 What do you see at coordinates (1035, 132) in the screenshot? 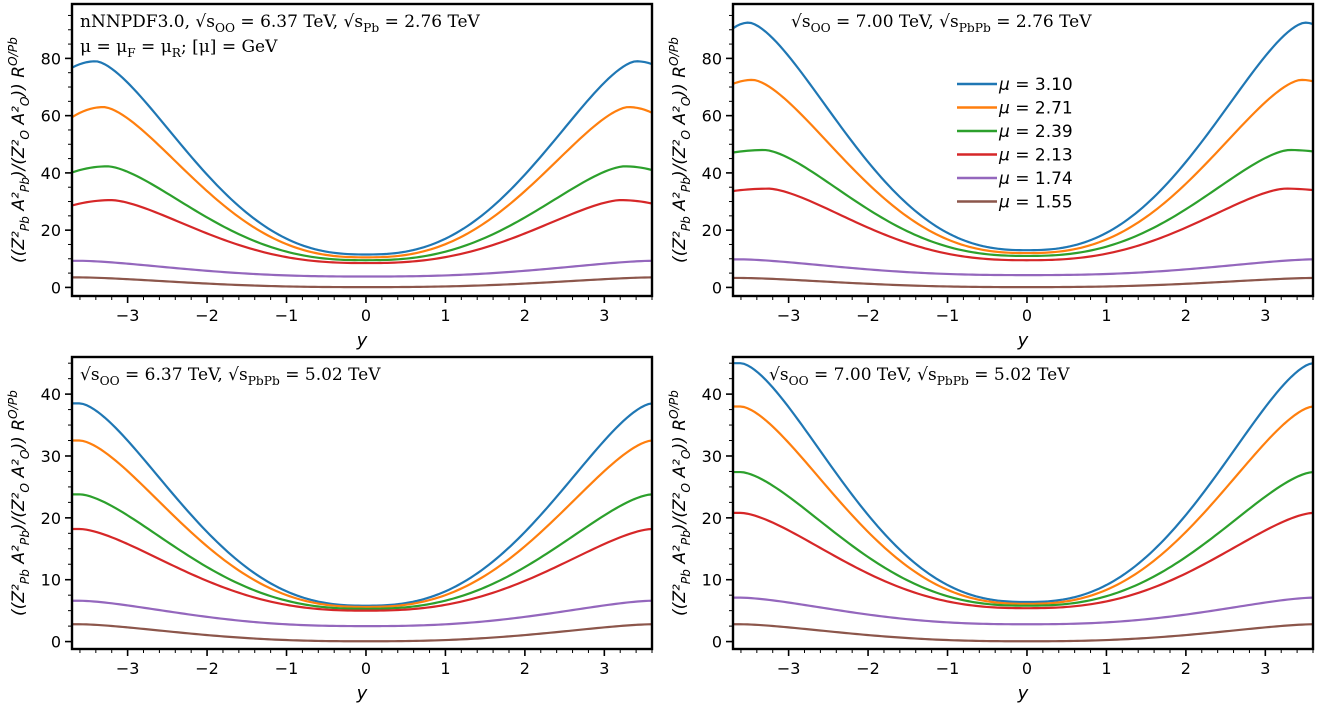
I see `legend-entry: μ = 2.39` at bounding box center [1035, 132].